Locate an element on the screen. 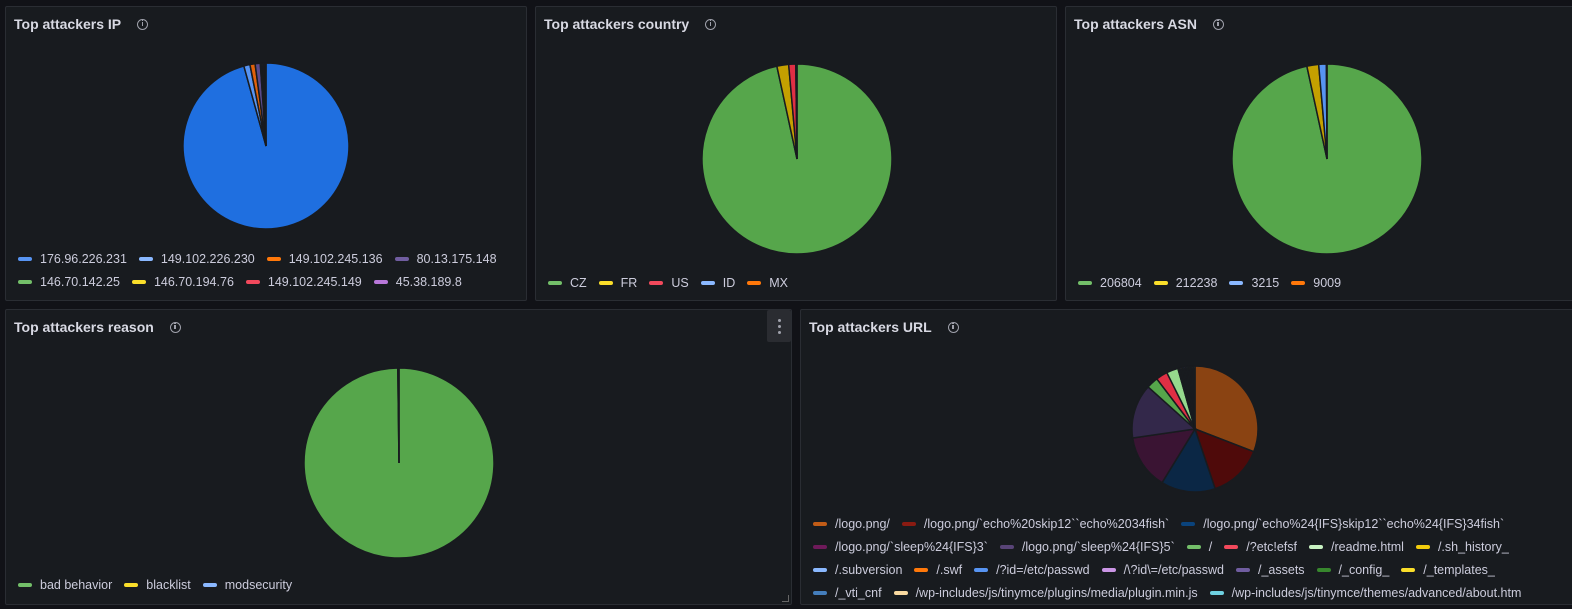 The width and height of the screenshot is (1572, 609). legend-item: /?etc!efsf is located at coordinates (1260, 547).